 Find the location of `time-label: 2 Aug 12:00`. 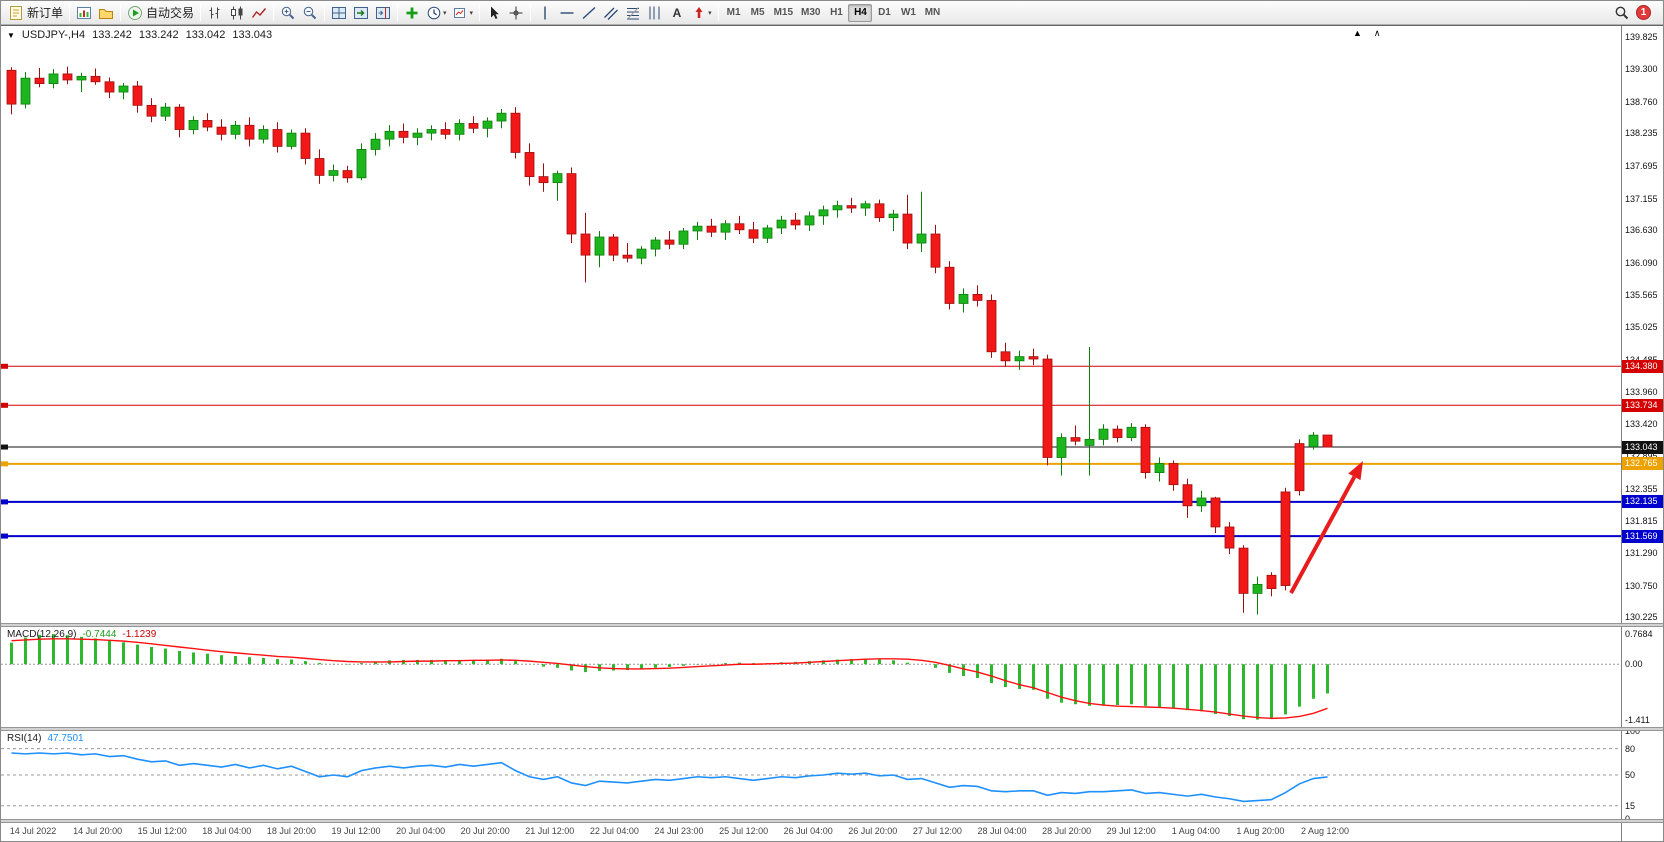

time-label: 2 Aug 12:00 is located at coordinates (1325, 831).